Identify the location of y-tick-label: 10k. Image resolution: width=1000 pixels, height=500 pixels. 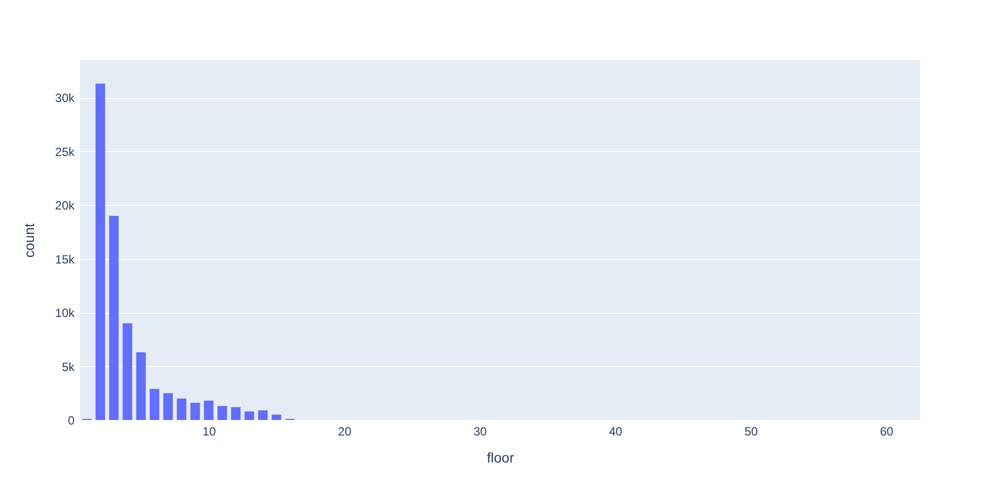
(65, 313).